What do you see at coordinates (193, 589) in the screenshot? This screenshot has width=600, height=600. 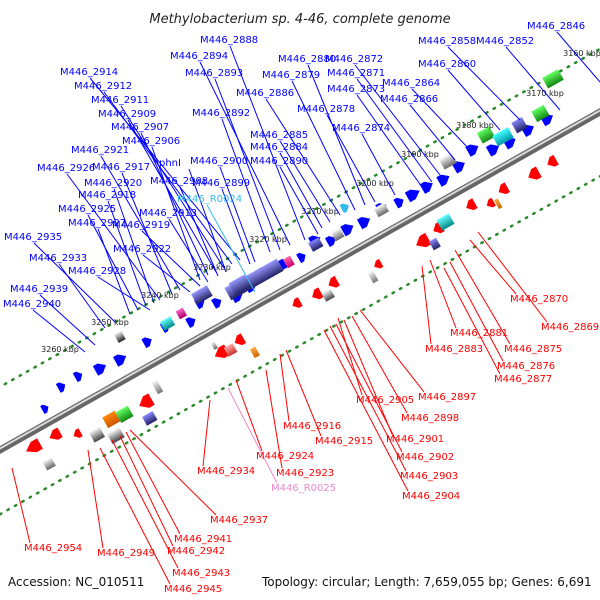 I see `gene-label-reverse: M446_2945` at bounding box center [193, 589].